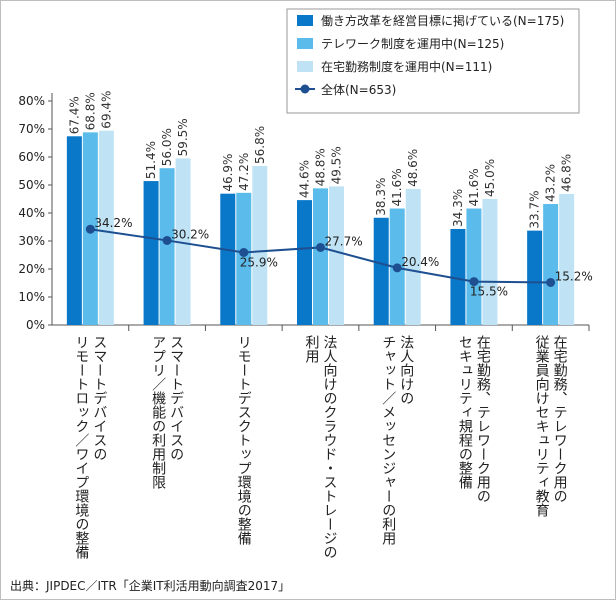  Describe the element at coordinates (106, 110) in the screenshot. I see `bar-value-label: 69.4%` at that location.